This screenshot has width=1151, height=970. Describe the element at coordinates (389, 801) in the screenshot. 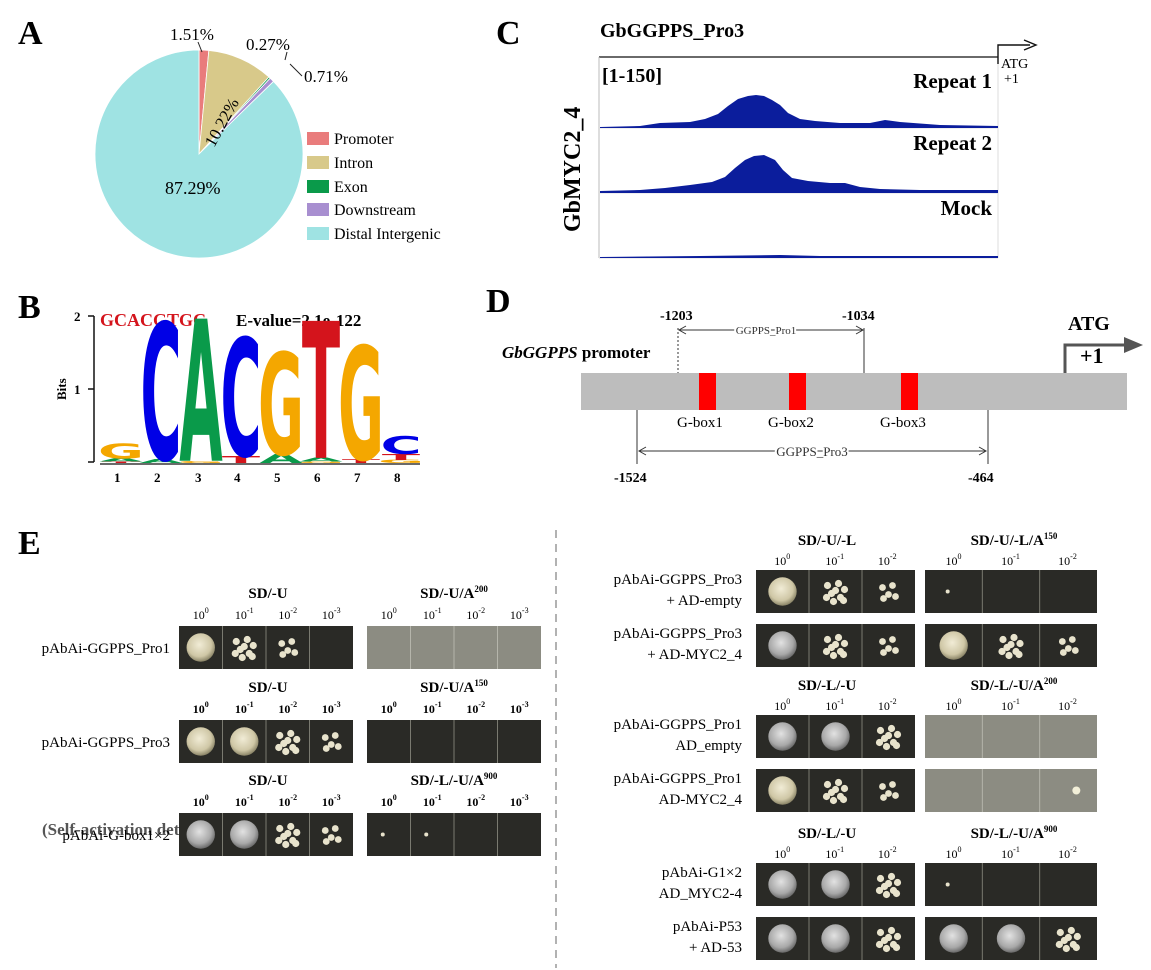

I see `dilution-label-left-2-b-0: 100` at that location.